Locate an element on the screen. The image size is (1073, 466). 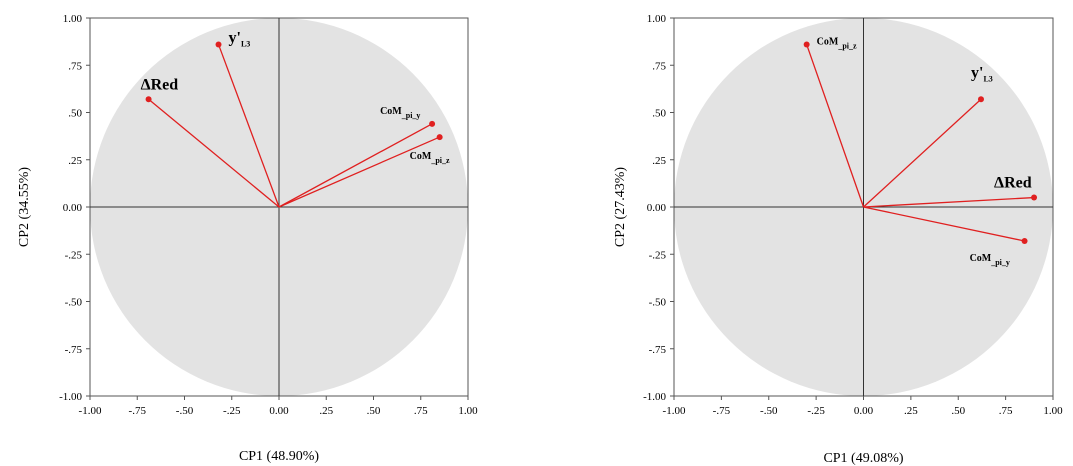
y-axis-label: CP2 (27.43%) is located at coordinates (620, 207).